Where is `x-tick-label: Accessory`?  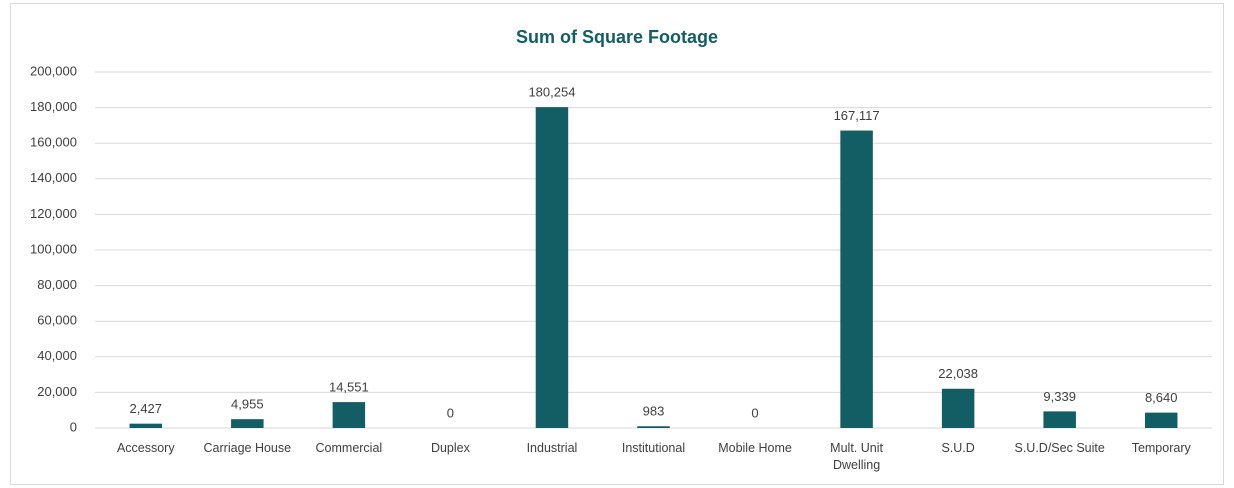 x-tick-label: Accessory is located at coordinates (145, 448).